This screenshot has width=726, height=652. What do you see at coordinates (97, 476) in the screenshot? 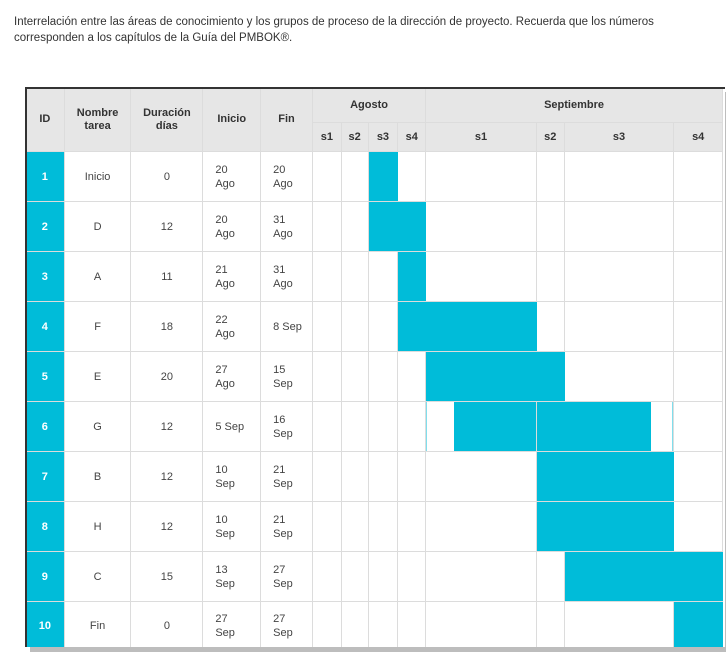
I see `row-name: B` at bounding box center [97, 476].